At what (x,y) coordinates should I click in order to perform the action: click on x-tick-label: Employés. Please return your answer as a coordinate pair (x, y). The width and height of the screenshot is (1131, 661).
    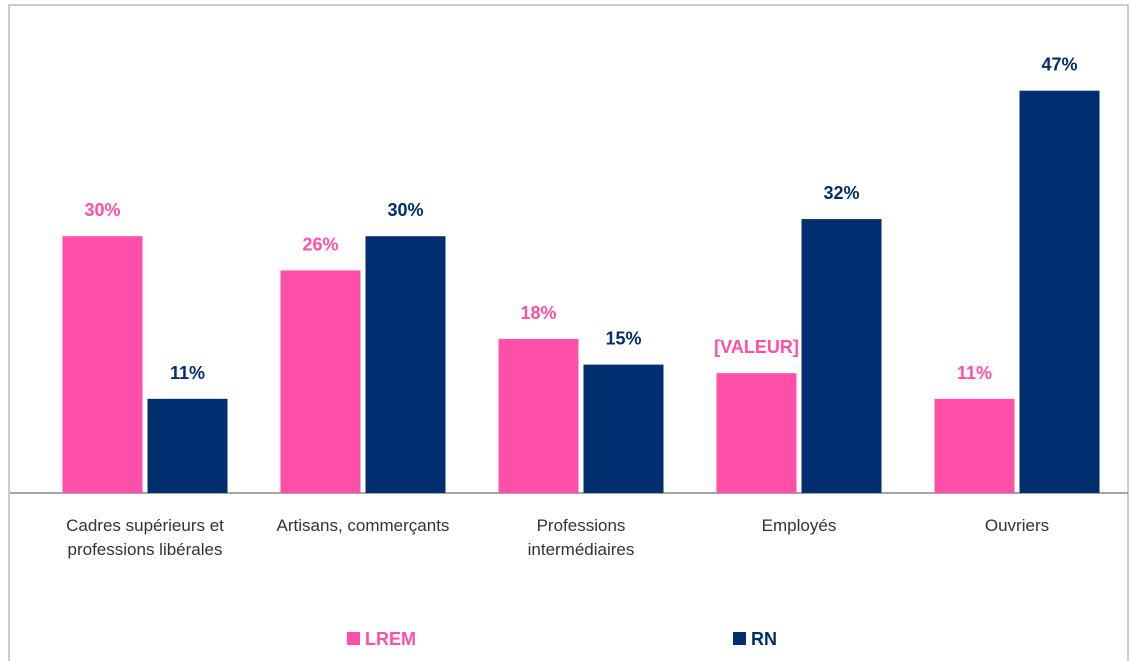
    Looking at the image, I should click on (799, 525).